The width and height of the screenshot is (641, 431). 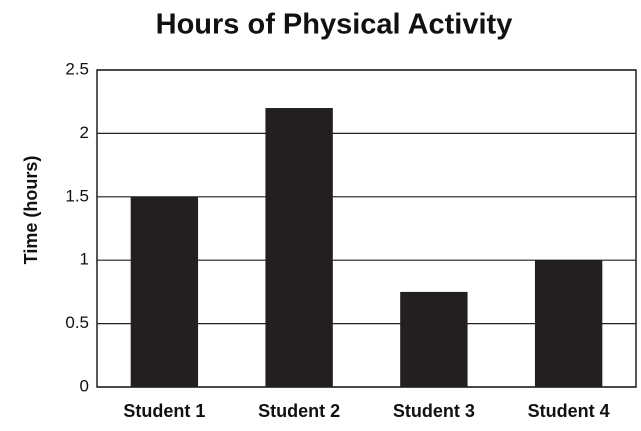 I want to click on x-tick-label: Student 3, so click(x=434, y=411).